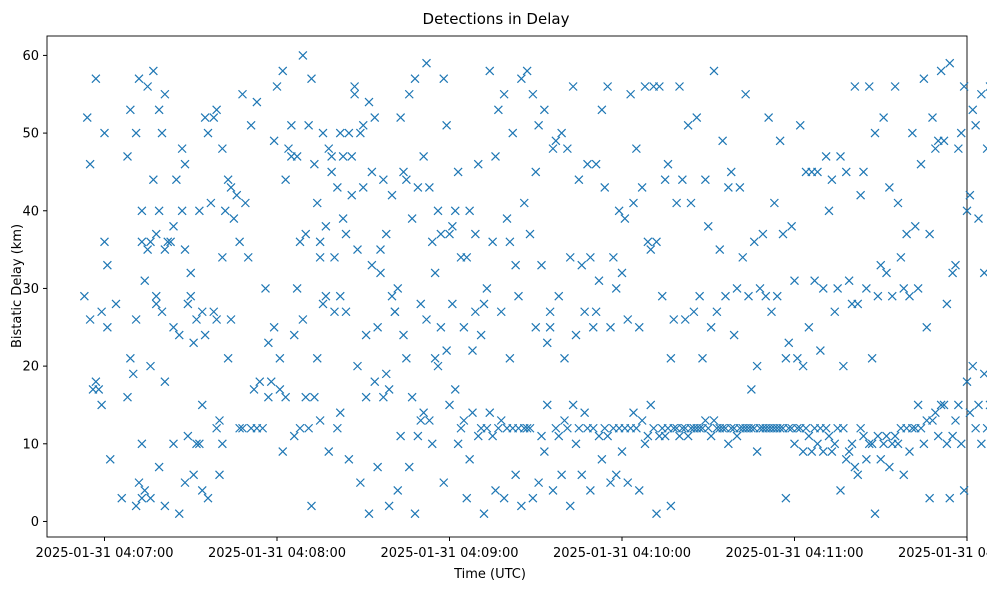  Describe the element at coordinates (104, 553) in the screenshot. I see `x-tick-label: 2025-01-31 04:07:00` at that location.